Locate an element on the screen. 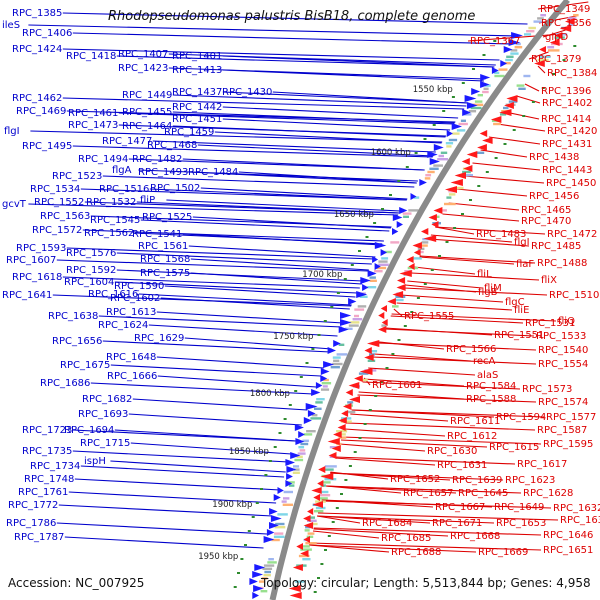 The height and width of the screenshot is (600, 600). reverse-gene-label: RPC_1554 is located at coordinates (563, 364).